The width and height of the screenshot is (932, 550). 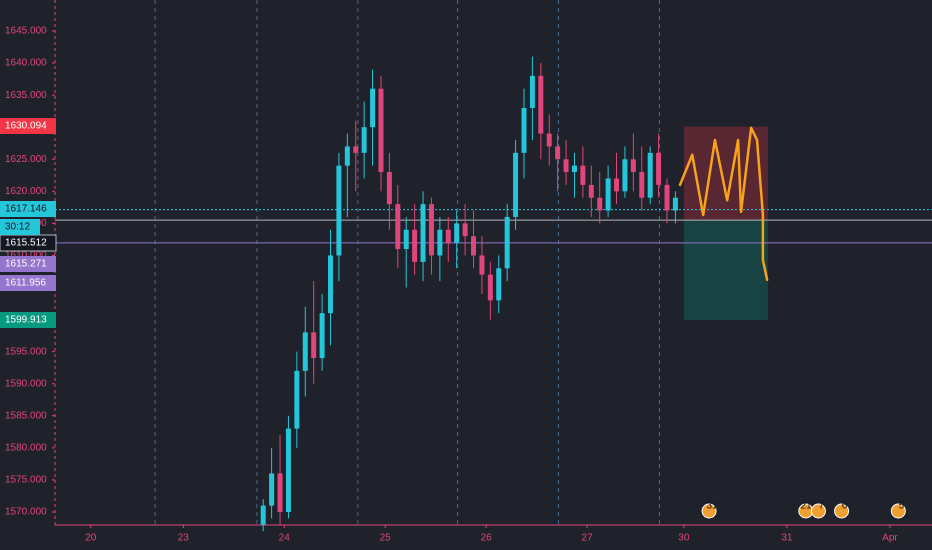 What do you see at coordinates (26, 31) in the screenshot?
I see `y-tick-label: 1645.000` at bounding box center [26, 31].